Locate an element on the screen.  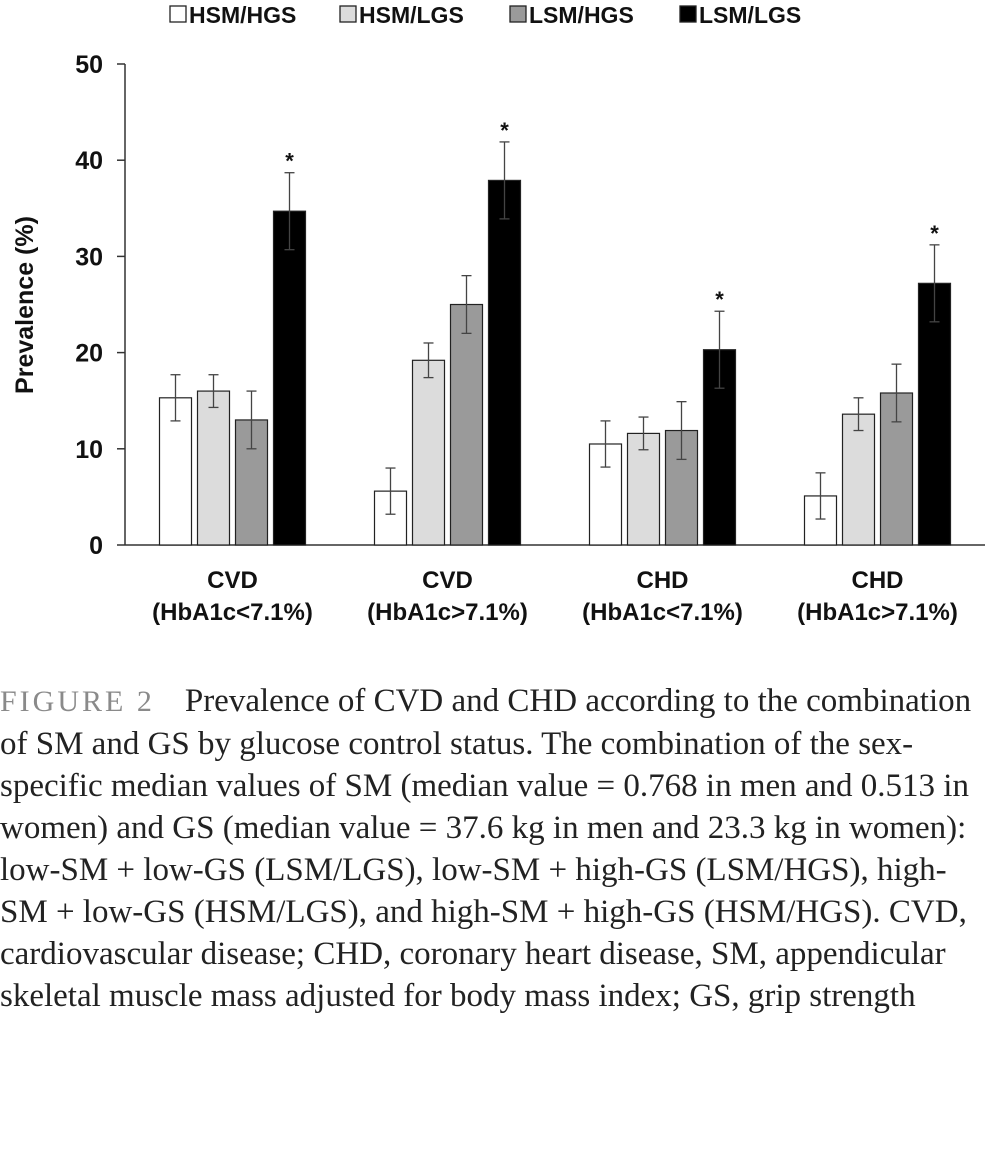
y-axis: 0 10 20 30 40 50 is located at coordinates (100, 305).